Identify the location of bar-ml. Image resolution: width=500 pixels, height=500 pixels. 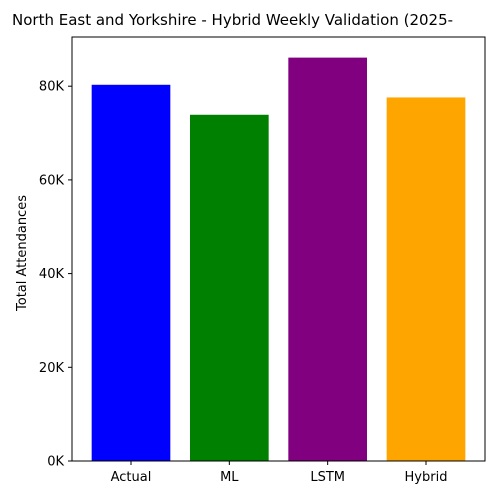
(229, 288).